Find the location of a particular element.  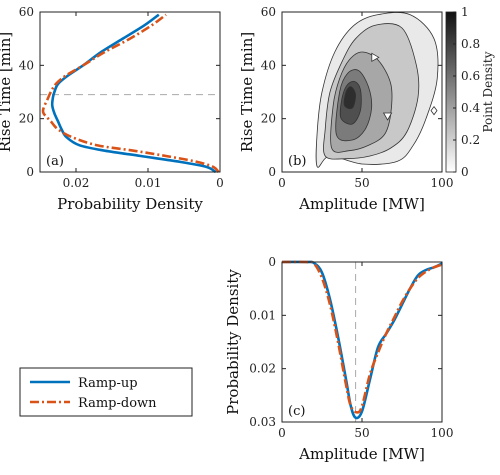

panel-b-x-tick-label: 0 is located at coordinates (282, 183).